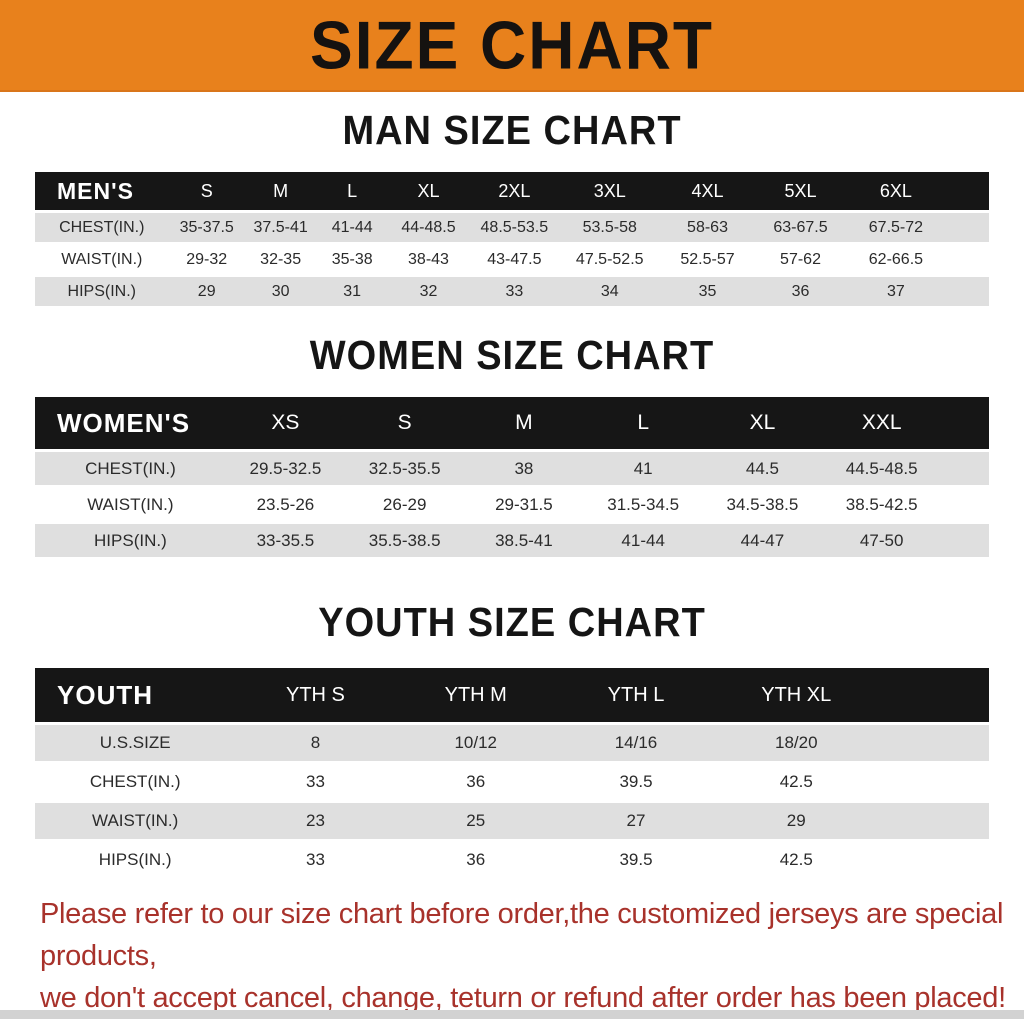 This screenshot has height=1019, width=1024. What do you see at coordinates (206, 191) in the screenshot?
I see `men-size-column-header: S` at bounding box center [206, 191].